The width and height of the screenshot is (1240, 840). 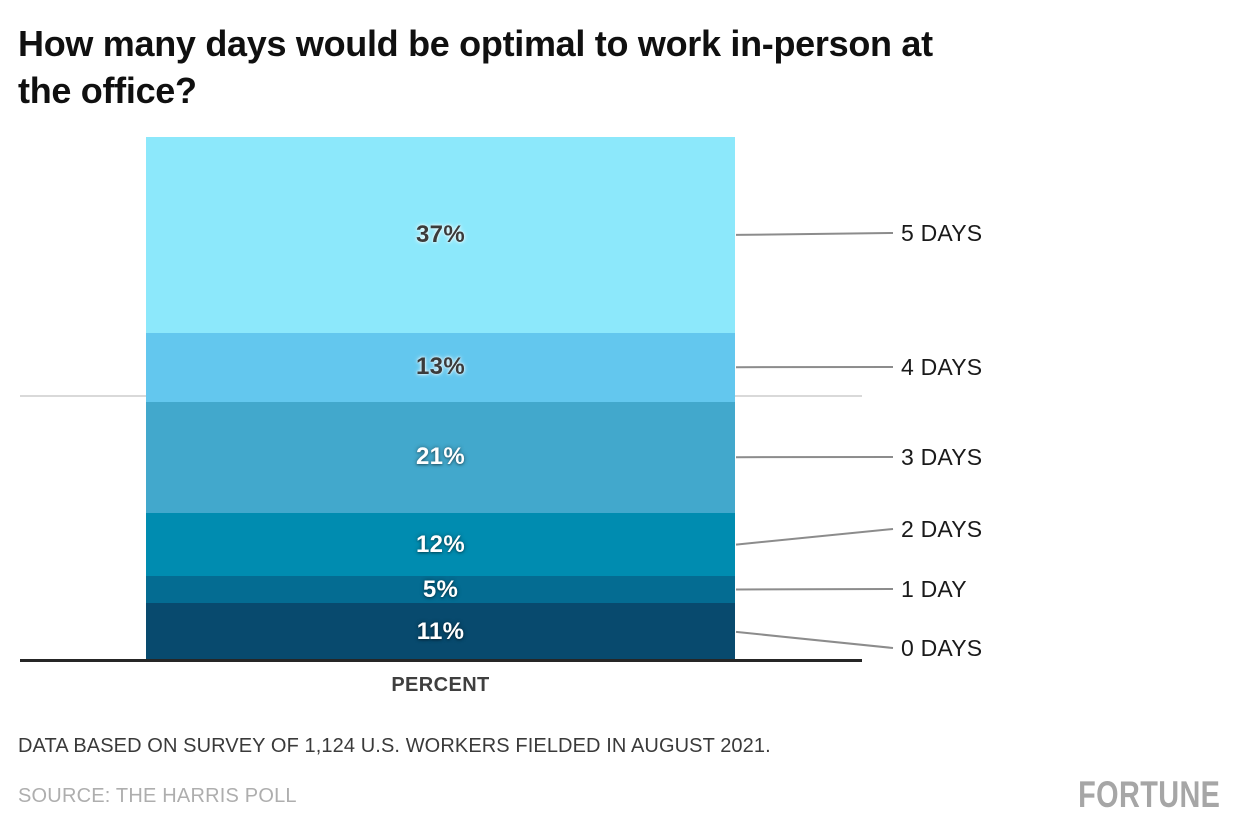 I want to click on bar-segment-0-days: 11%, so click(x=440, y=631).